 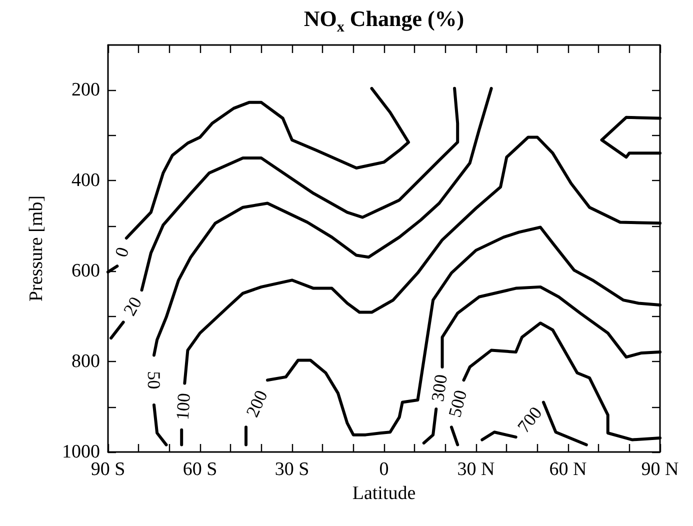 I want to click on y-tick-label: 400, so click(x=86, y=181).